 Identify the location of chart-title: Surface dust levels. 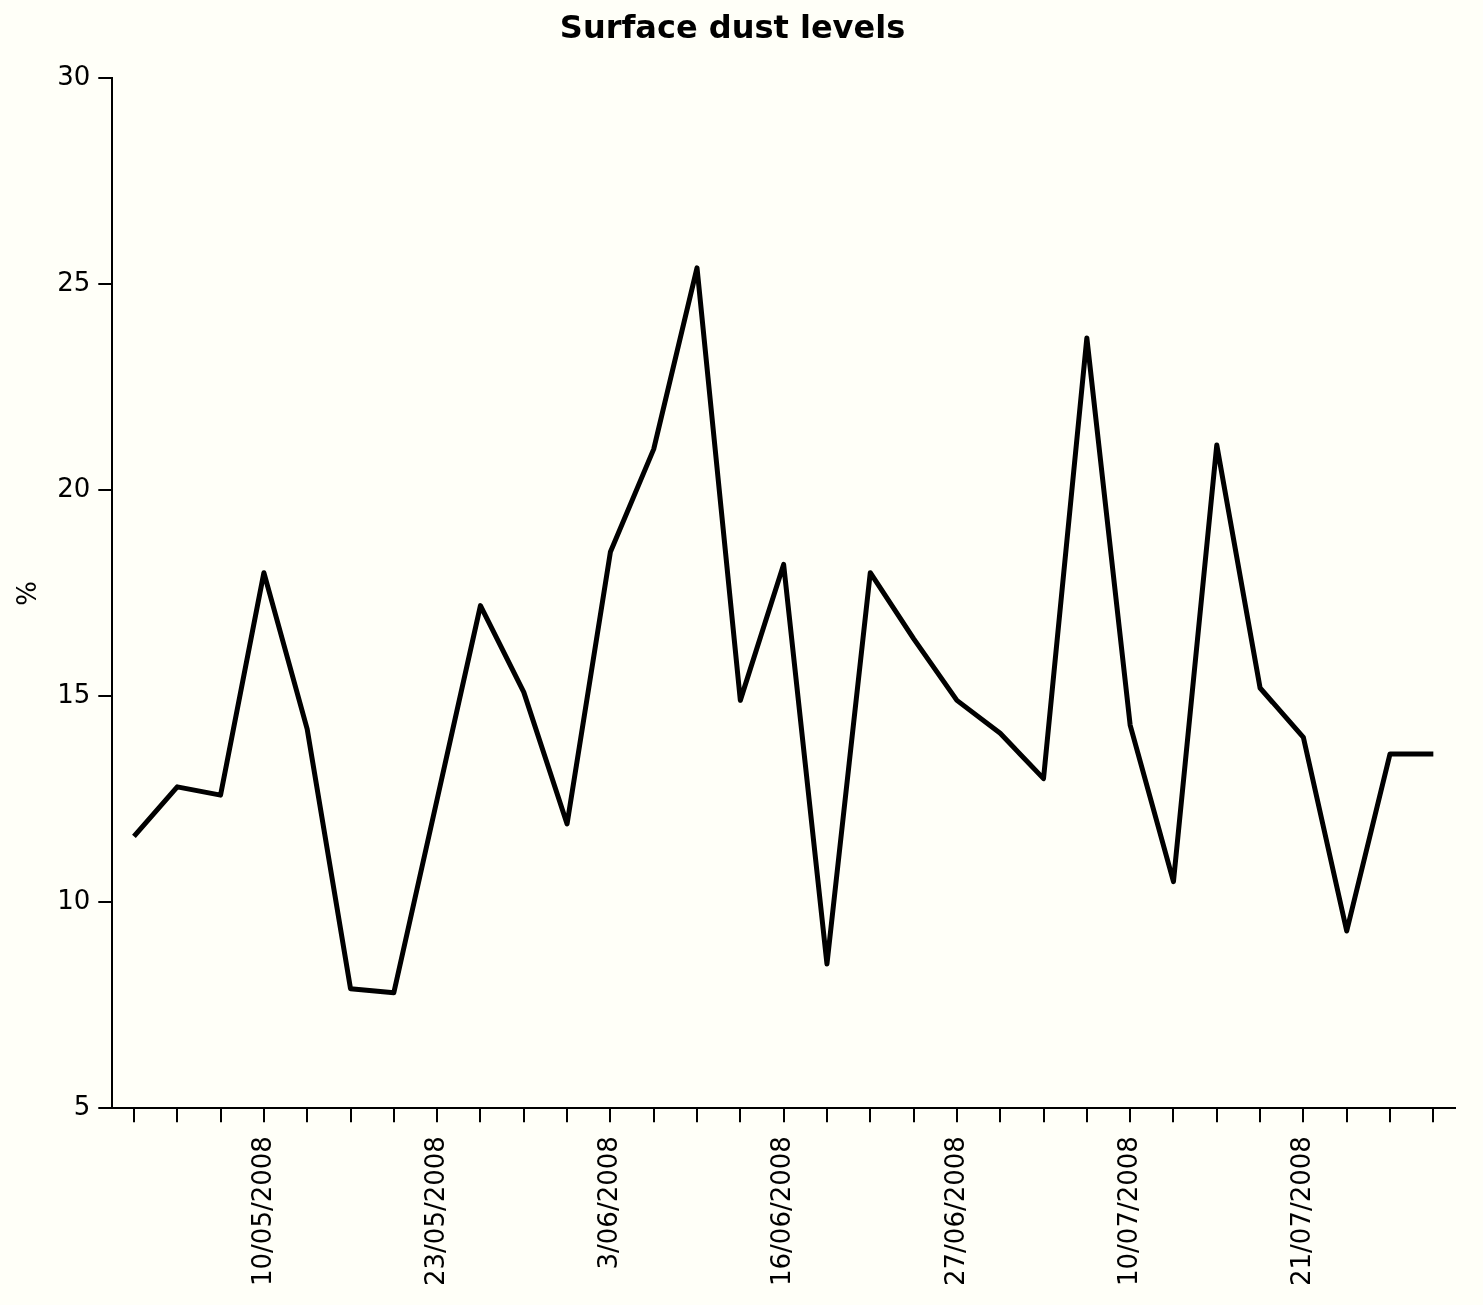
(732, 26).